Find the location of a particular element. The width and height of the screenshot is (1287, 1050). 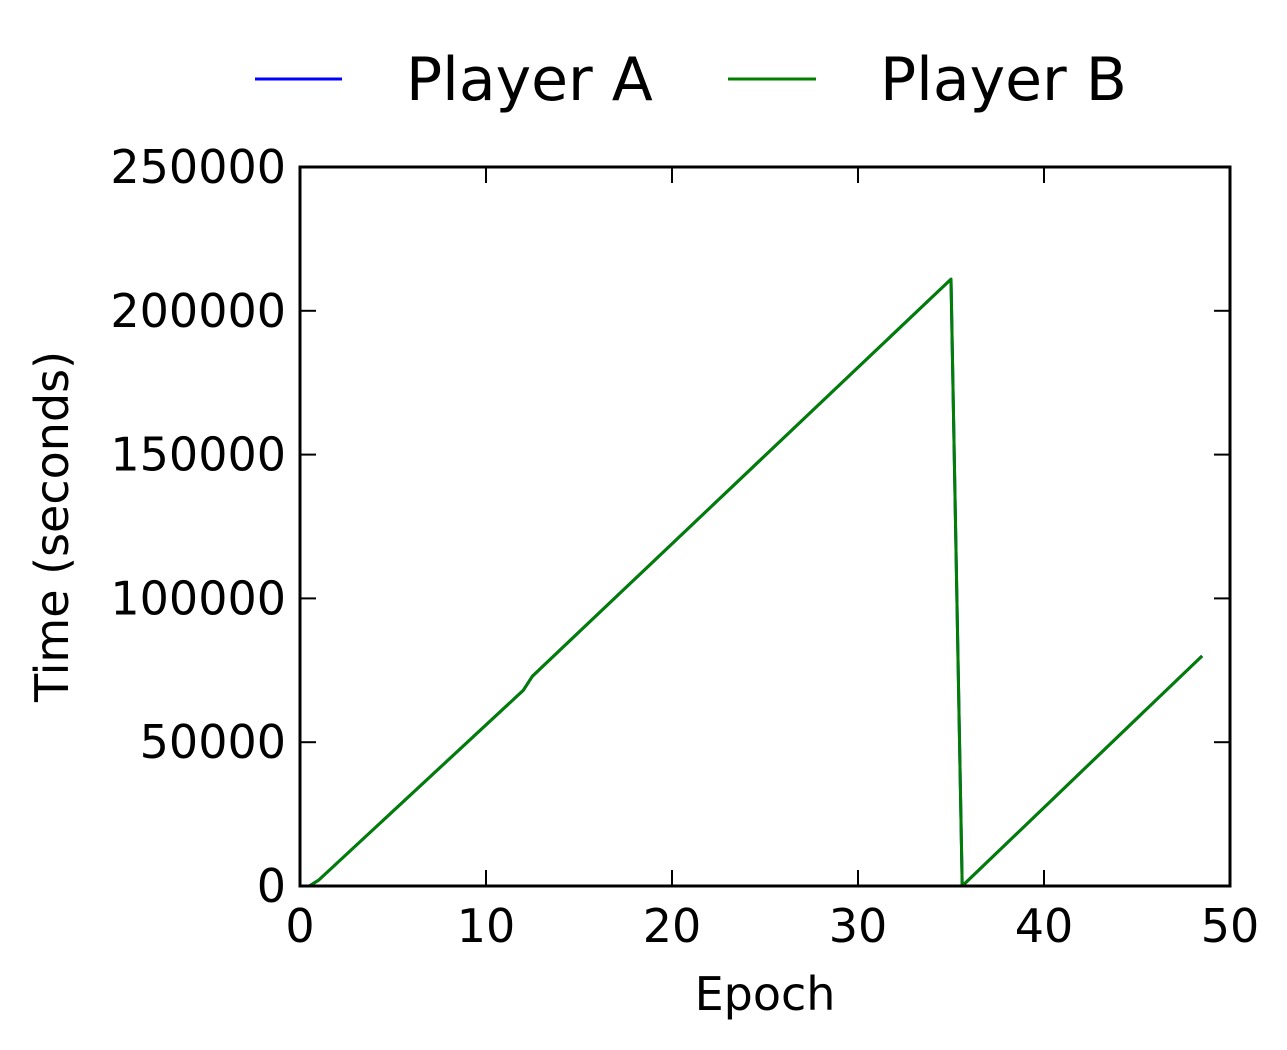

x-tick-label: 10 is located at coordinates (486, 926).